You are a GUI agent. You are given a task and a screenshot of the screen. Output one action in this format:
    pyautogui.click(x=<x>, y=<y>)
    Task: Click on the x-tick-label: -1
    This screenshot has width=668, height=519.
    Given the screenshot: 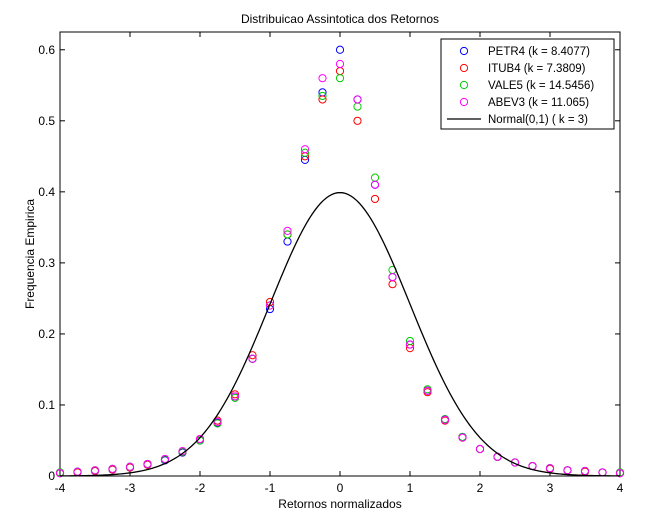 What is the action you would take?
    pyautogui.click(x=270, y=488)
    